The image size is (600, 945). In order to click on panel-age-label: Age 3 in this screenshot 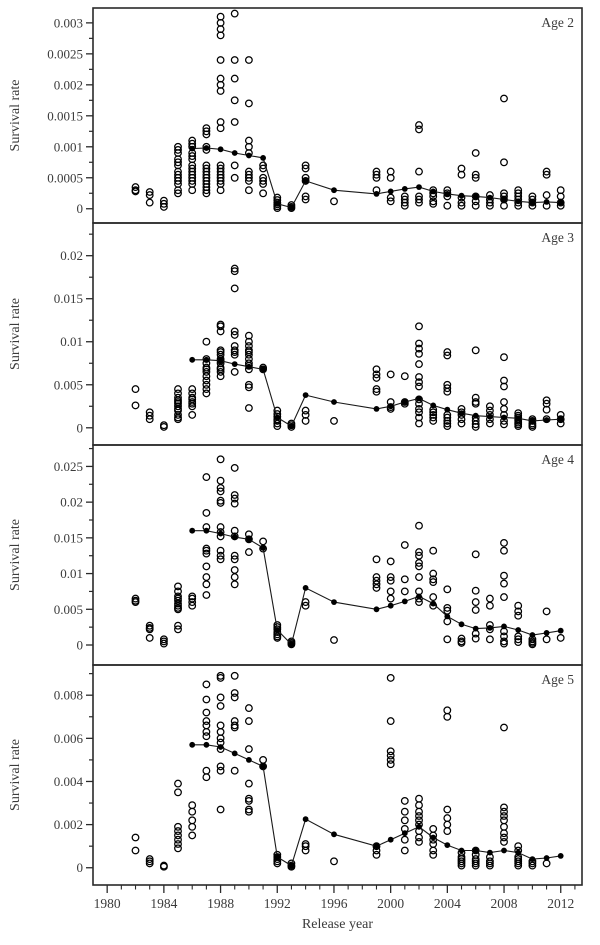, I will do `click(557, 237)`.